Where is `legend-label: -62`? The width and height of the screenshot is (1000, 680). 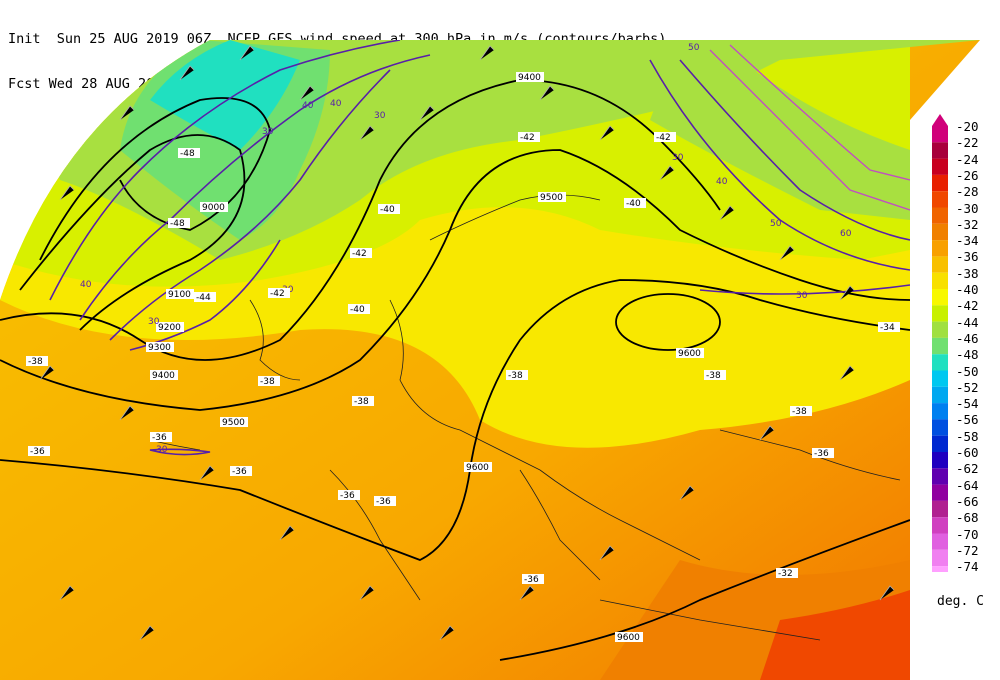 legend-label: -62 is located at coordinates (967, 469).